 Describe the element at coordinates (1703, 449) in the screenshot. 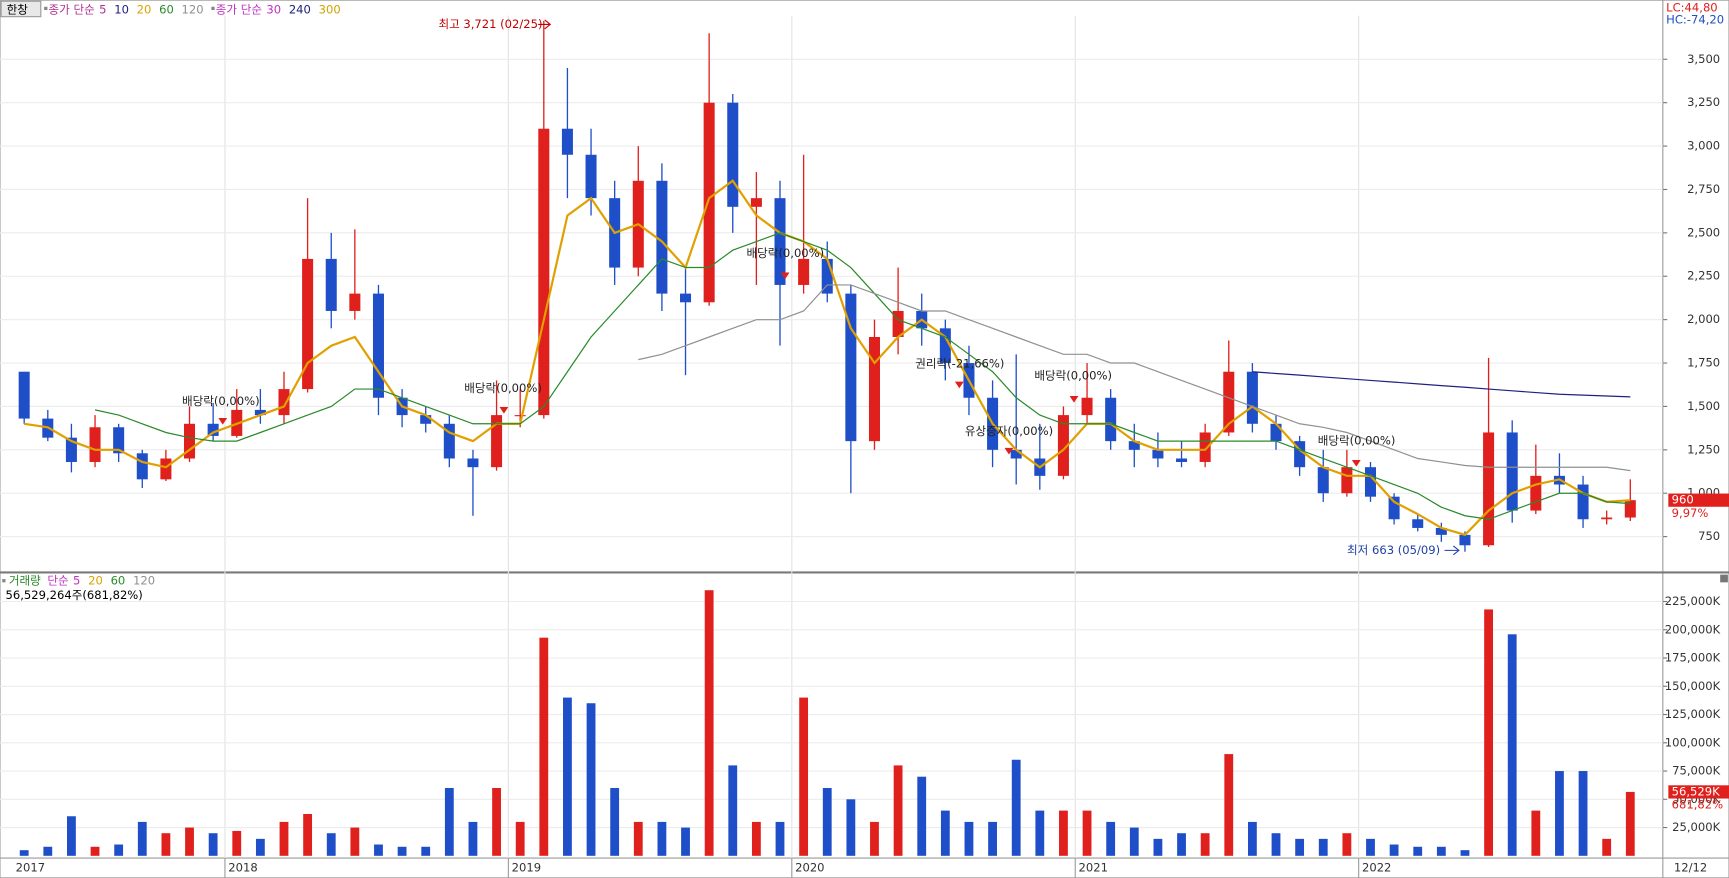

I see `y-tick-label: 1,250` at that location.